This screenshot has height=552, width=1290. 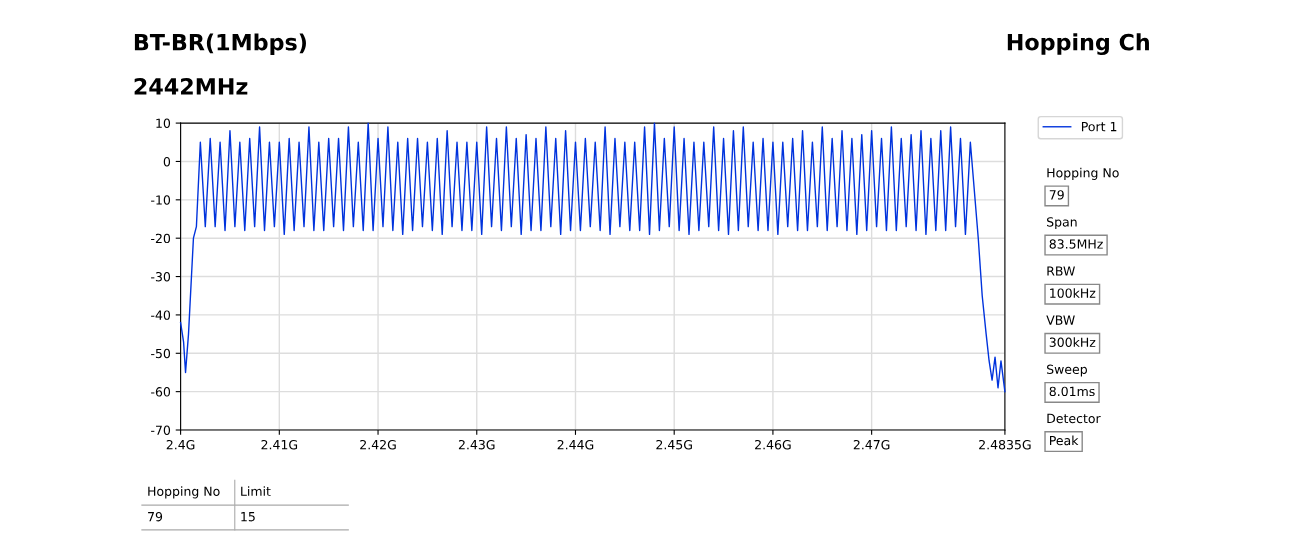 I want to click on text: 15, so click(x=248, y=517).